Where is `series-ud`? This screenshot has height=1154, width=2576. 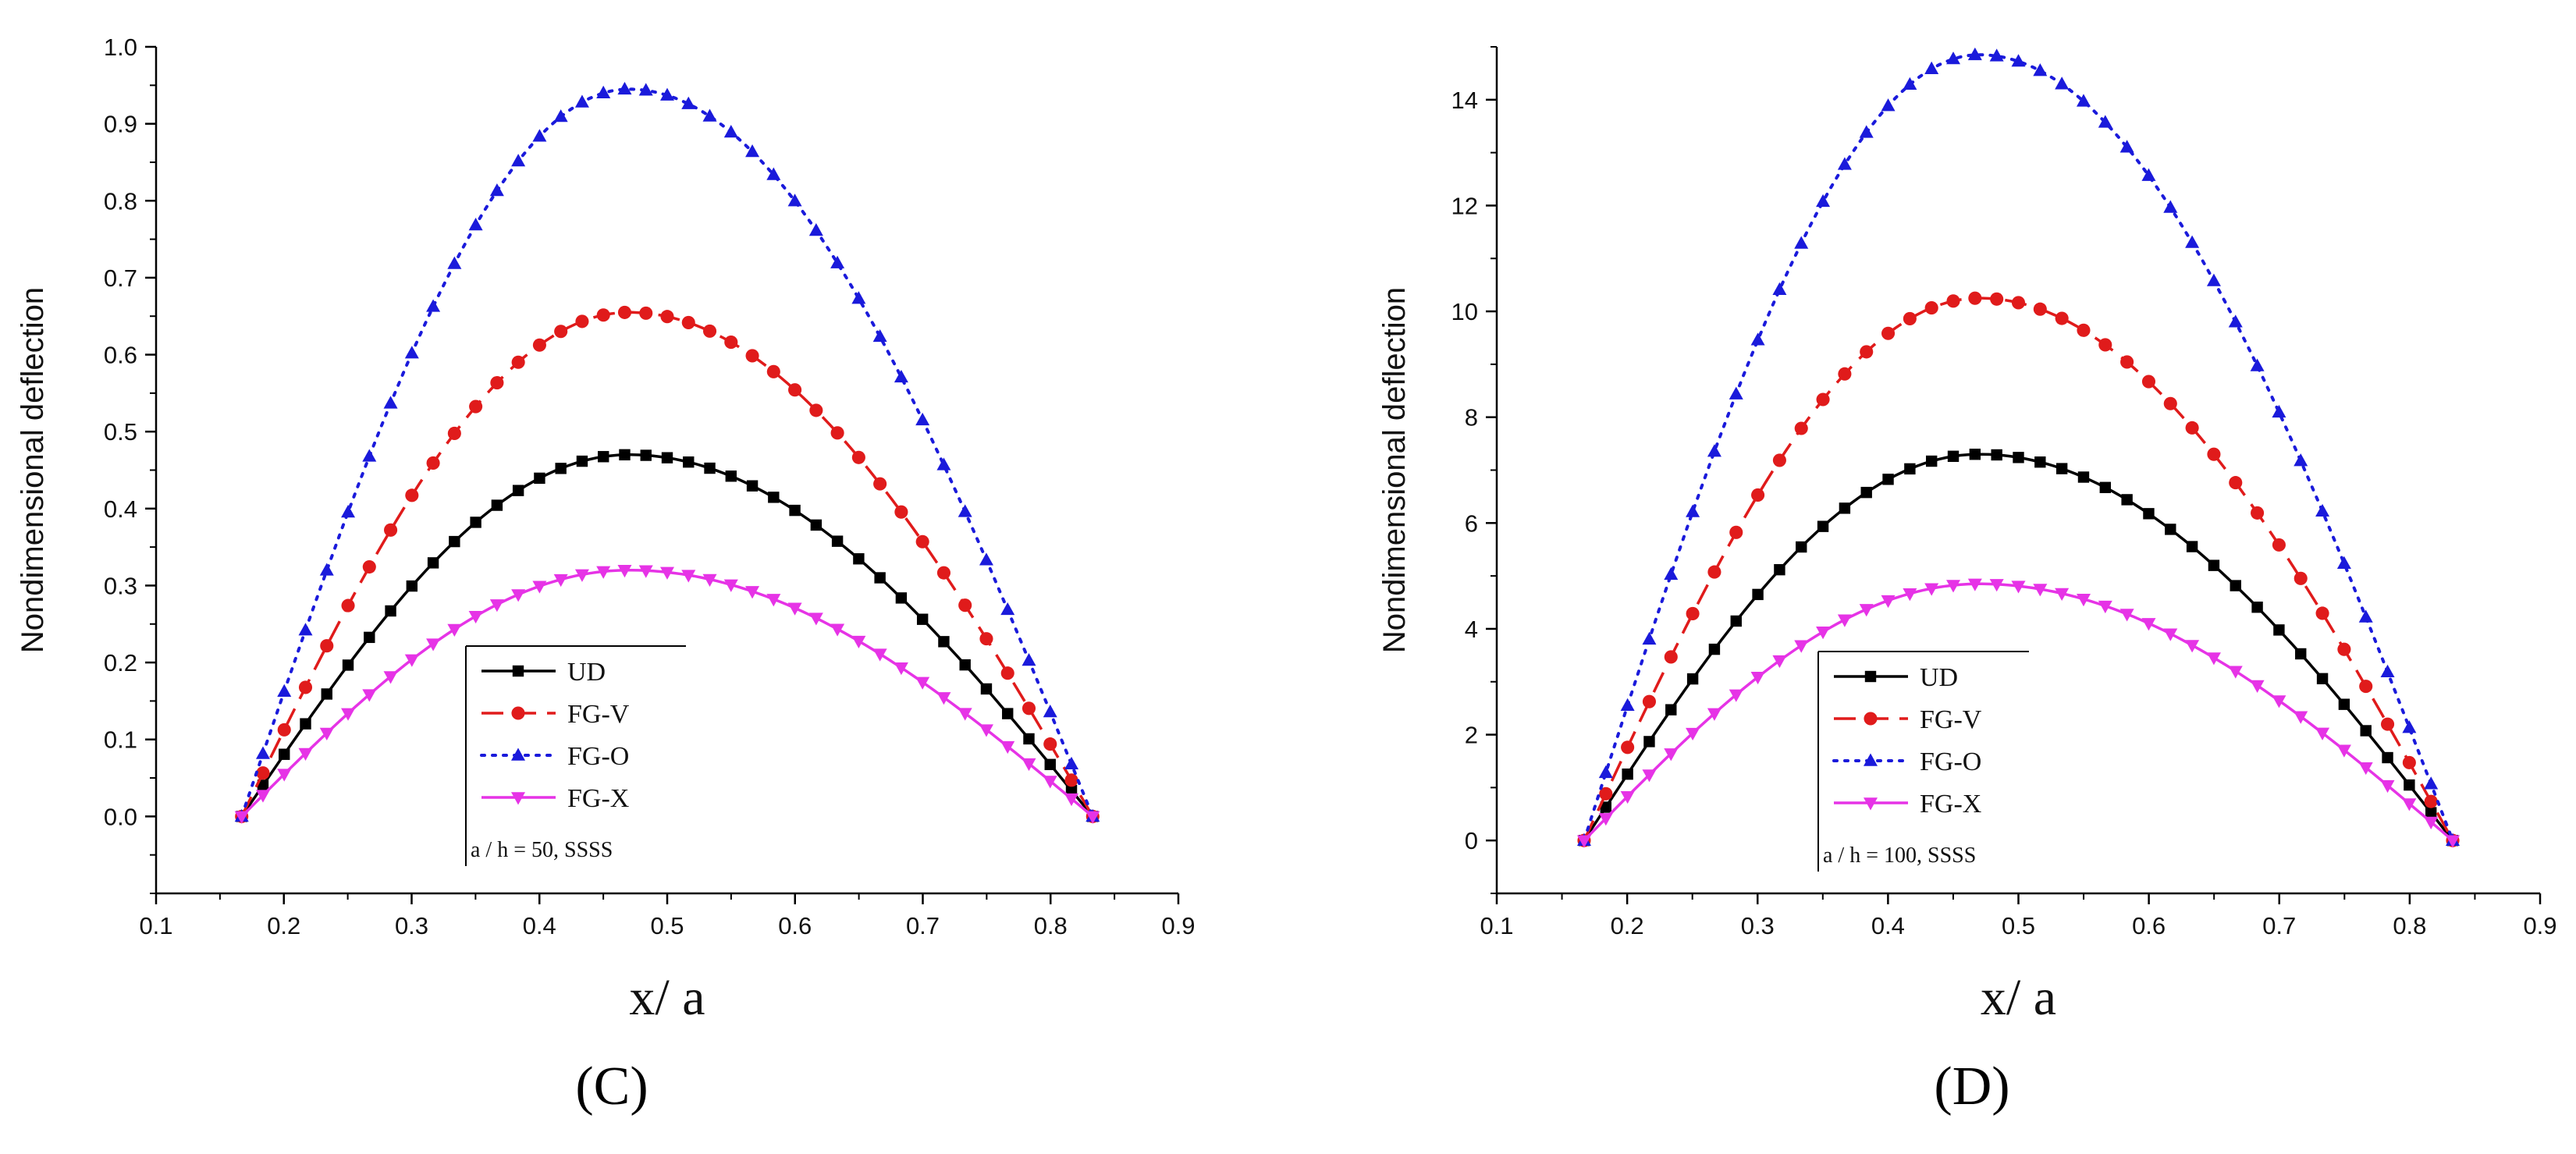
series-ud is located at coordinates (2019, 648).